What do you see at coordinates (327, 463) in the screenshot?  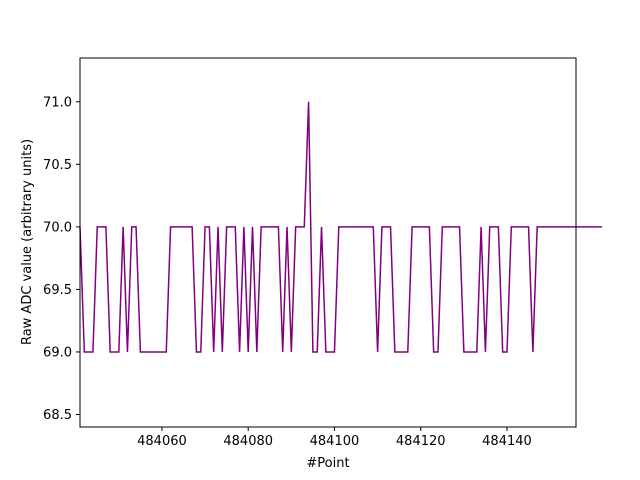 I see `x-axis-label: #Point` at bounding box center [327, 463].